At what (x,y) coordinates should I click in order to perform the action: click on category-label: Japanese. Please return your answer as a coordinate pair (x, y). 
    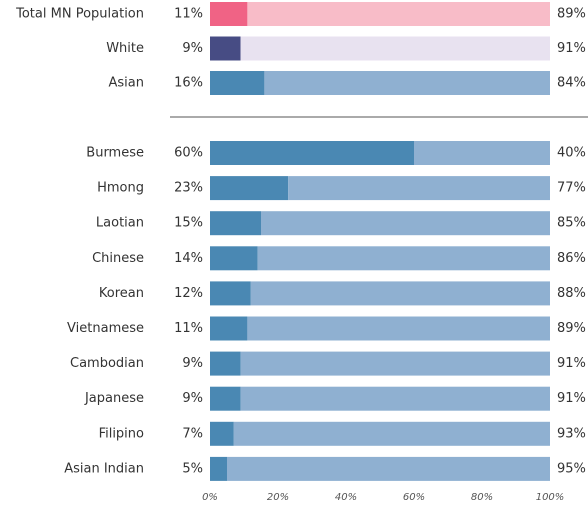
    Looking at the image, I should click on (114, 398).